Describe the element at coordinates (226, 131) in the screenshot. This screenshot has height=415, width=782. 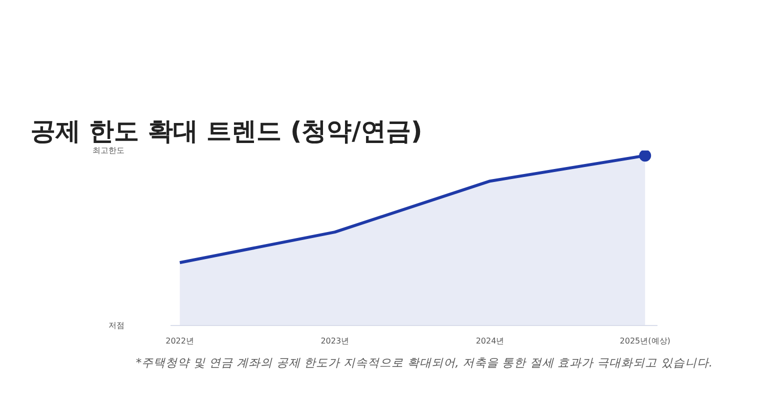
I see `chart-title: 공제 한도 확대 트렌드 (청약/연금)` at that location.